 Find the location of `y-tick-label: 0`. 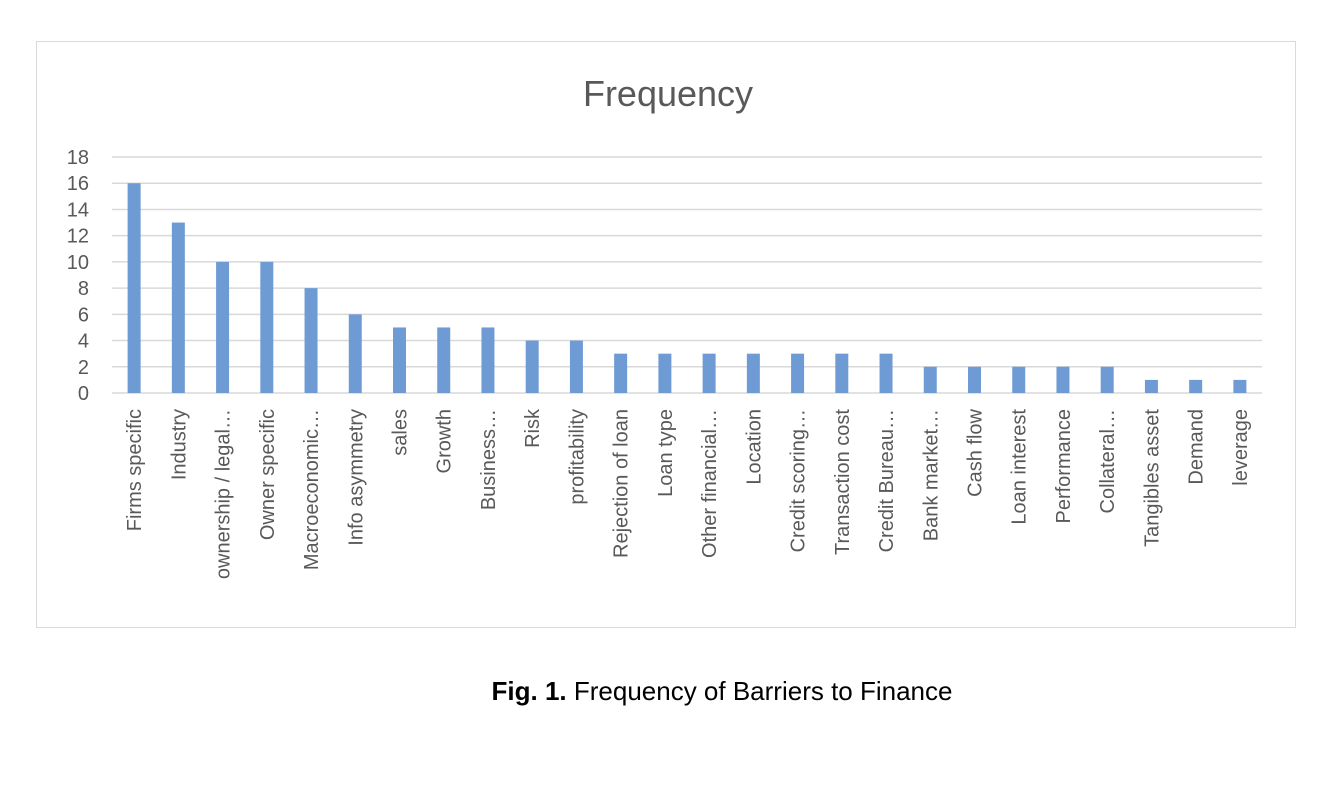

y-tick-label: 0 is located at coordinates (83, 394).